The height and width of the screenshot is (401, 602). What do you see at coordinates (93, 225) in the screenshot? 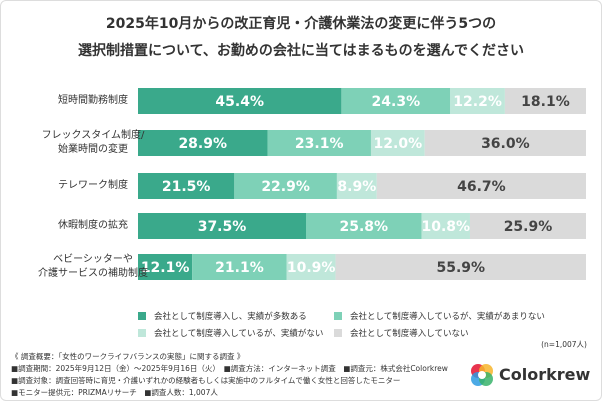
I see `y-tick-label: 休暇制度の拡充` at bounding box center [93, 225].